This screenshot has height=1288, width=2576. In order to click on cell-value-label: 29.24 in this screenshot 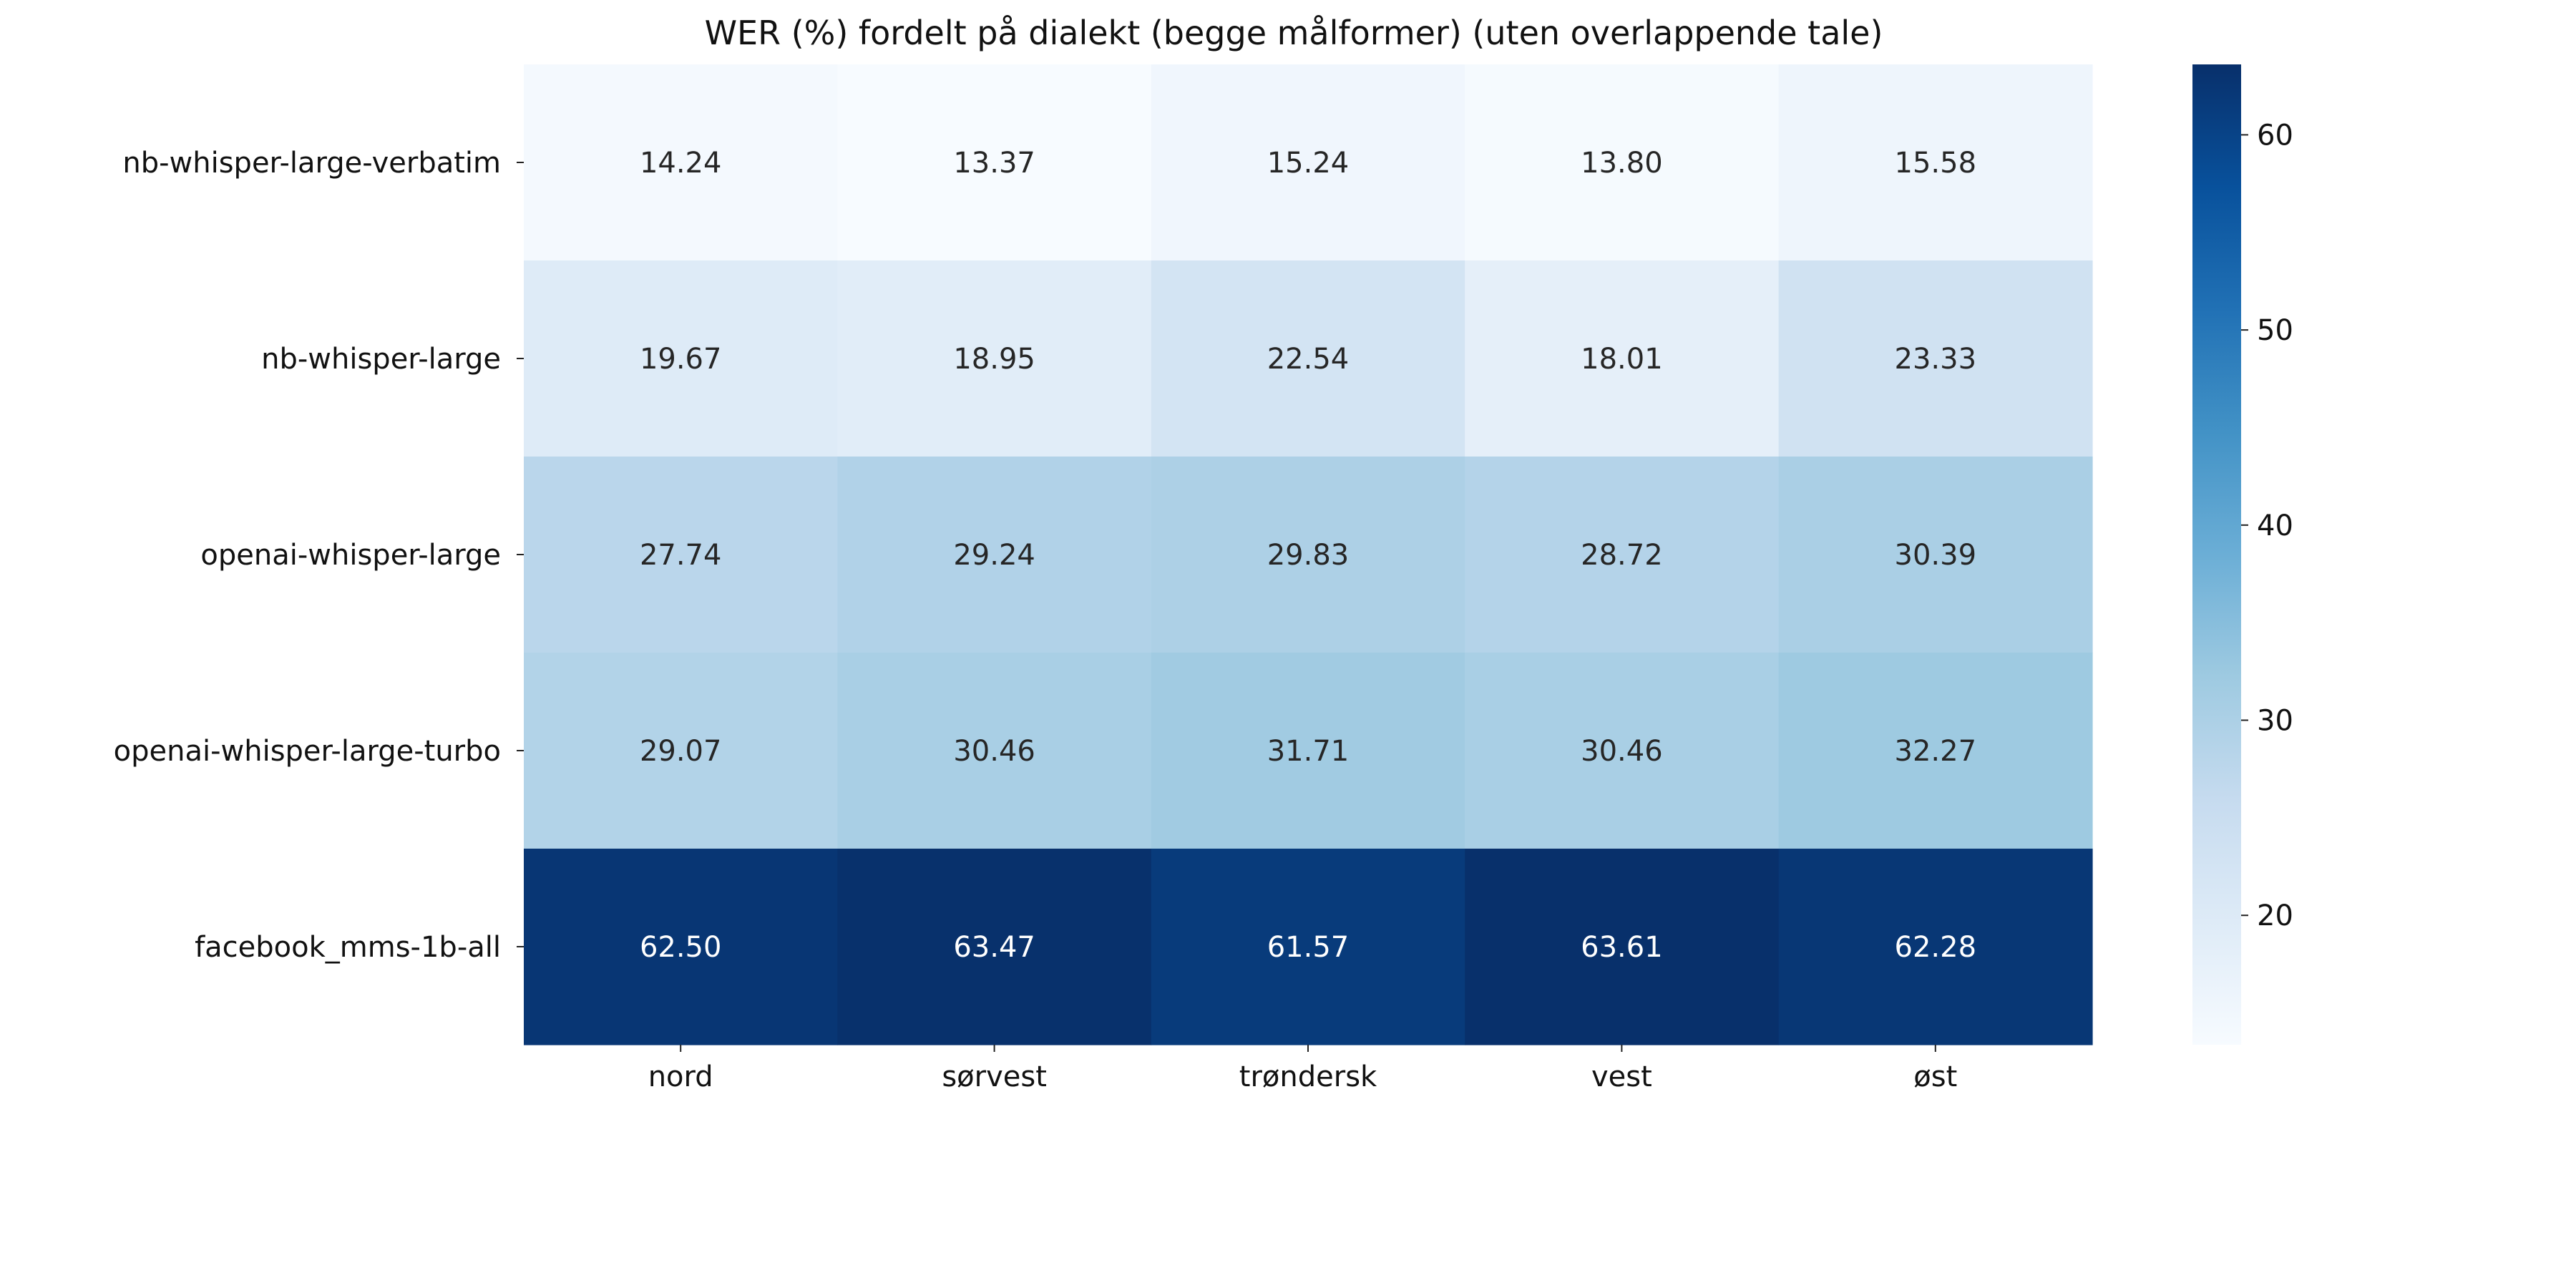, I will do `click(994, 555)`.